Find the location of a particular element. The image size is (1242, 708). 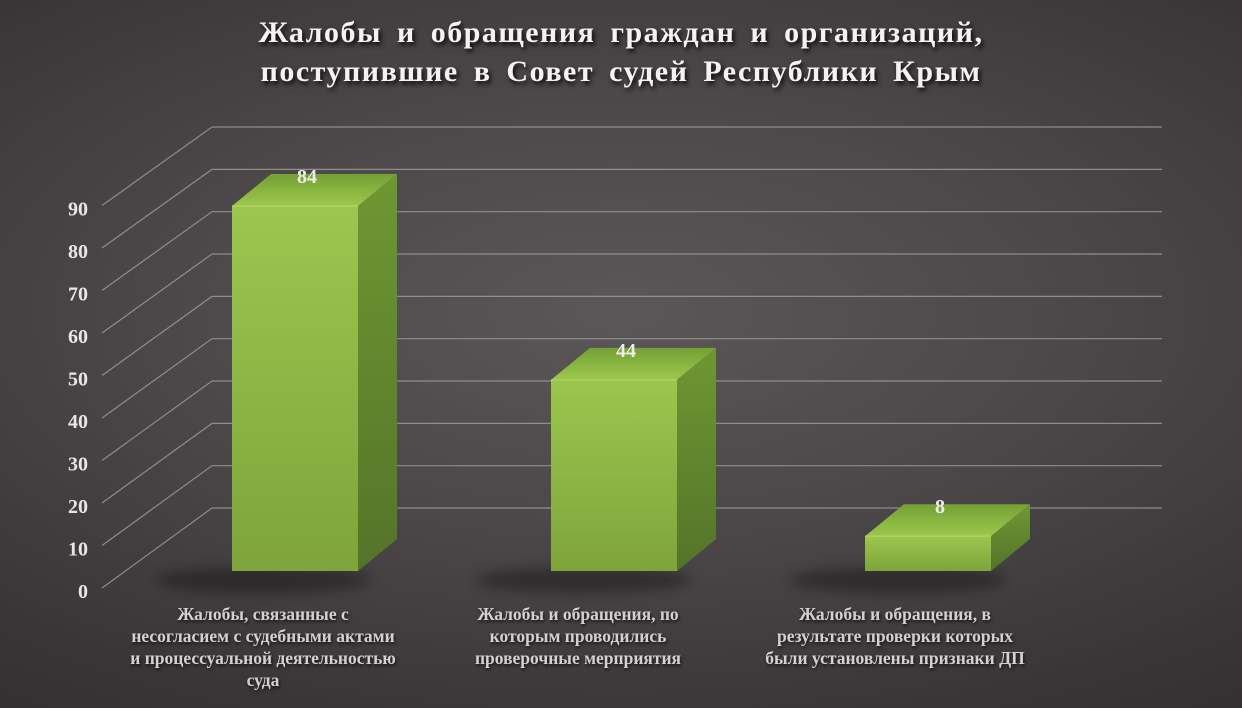

y-axis-tick-label: 90 is located at coordinates (78, 210).